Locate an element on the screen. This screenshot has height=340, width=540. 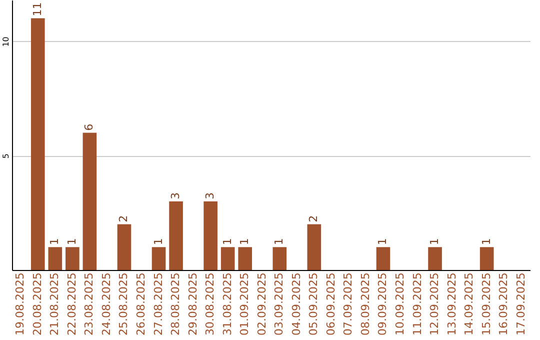
x-tick-label: 06.09.2025 is located at coordinates (331, 304).